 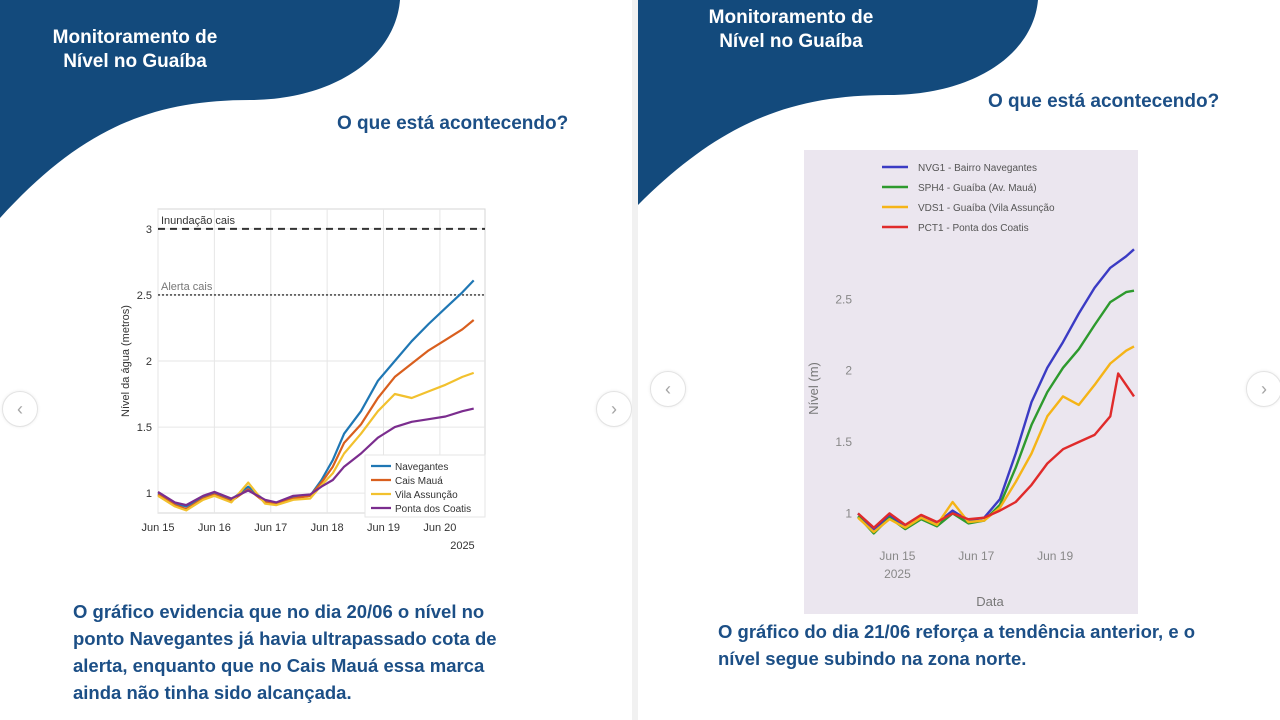 What do you see at coordinates (187, 287) in the screenshot?
I see `reference-label: Alerta cais` at bounding box center [187, 287].